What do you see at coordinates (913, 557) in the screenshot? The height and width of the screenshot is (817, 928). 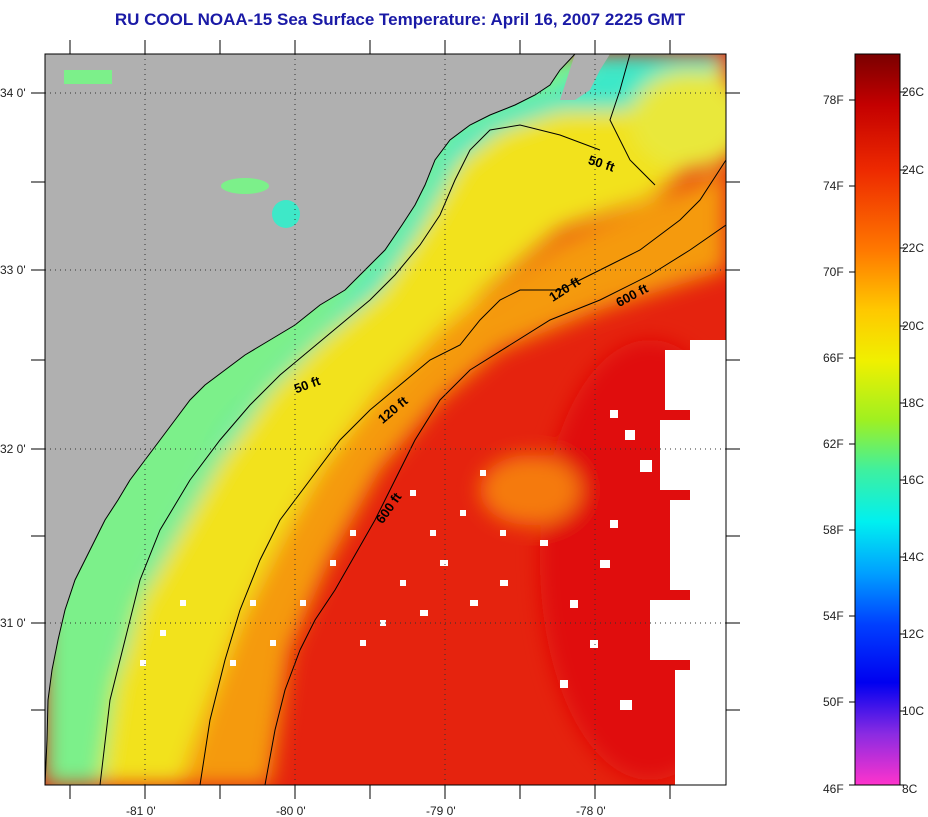 I see `cb-c-14: 14C` at bounding box center [913, 557].